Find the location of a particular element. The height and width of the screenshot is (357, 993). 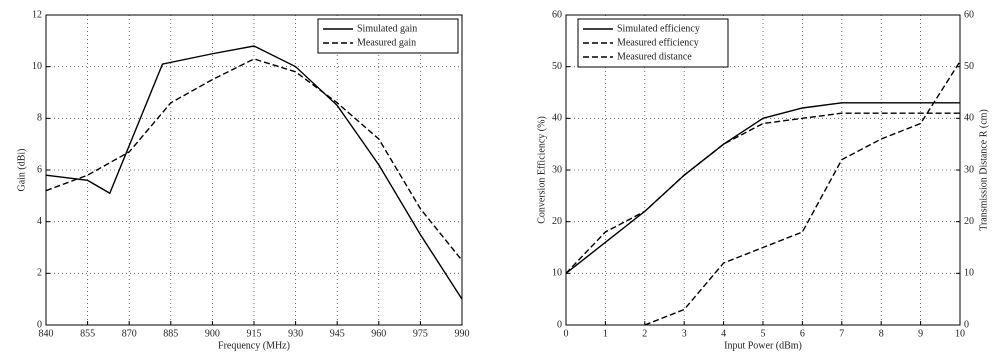

y-tick-label: 20 is located at coordinates (557, 221).